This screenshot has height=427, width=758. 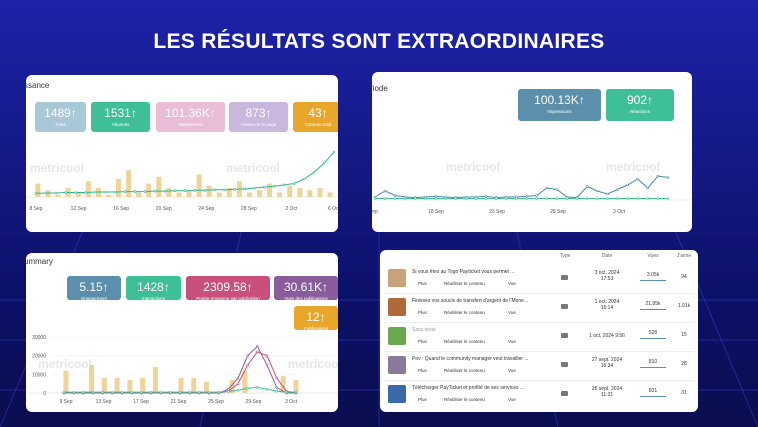 I want to click on panel-heading: ssance, so click(x=38, y=85).